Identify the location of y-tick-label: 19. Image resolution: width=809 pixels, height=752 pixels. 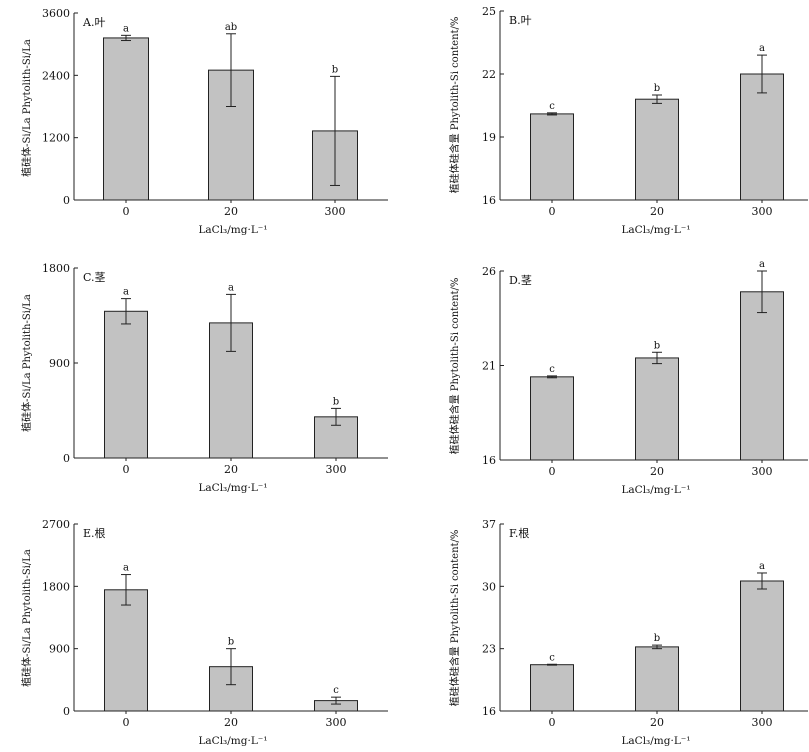
(489, 137).